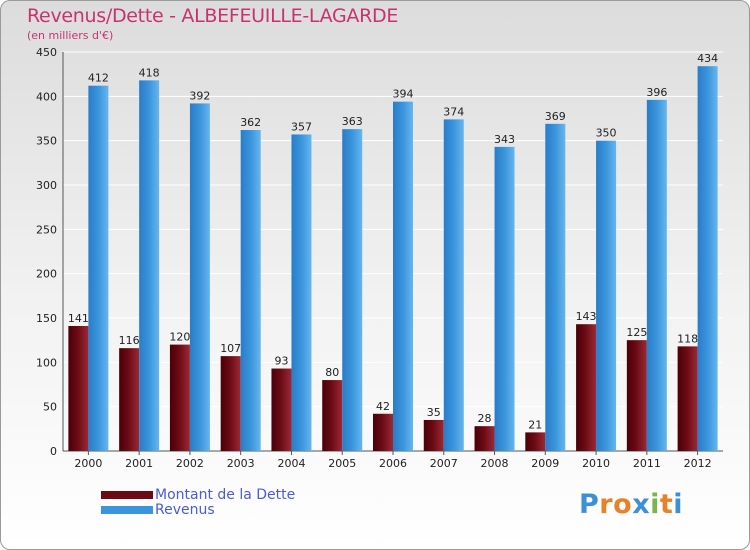 This screenshot has height=550, width=750. Describe the element at coordinates (647, 463) in the screenshot. I see `x-tick-label: 2011` at that location.